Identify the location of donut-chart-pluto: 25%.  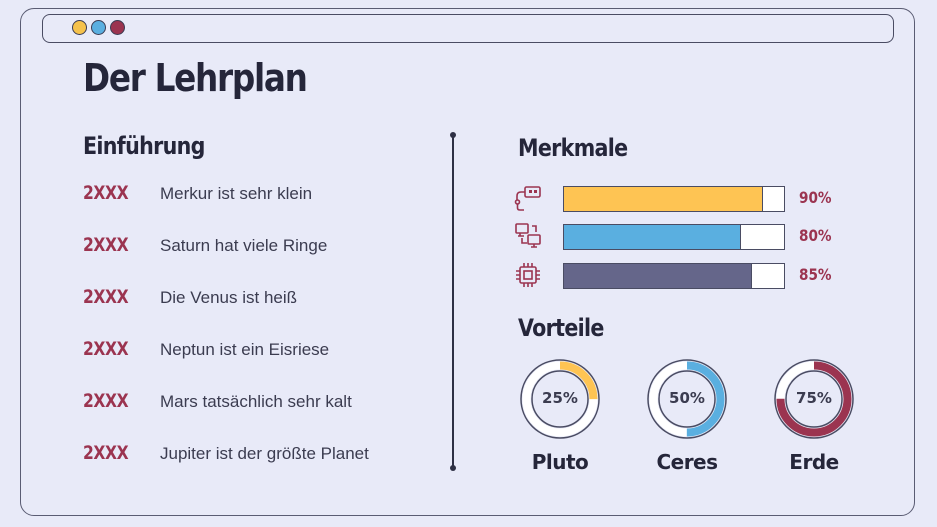
(560, 399).